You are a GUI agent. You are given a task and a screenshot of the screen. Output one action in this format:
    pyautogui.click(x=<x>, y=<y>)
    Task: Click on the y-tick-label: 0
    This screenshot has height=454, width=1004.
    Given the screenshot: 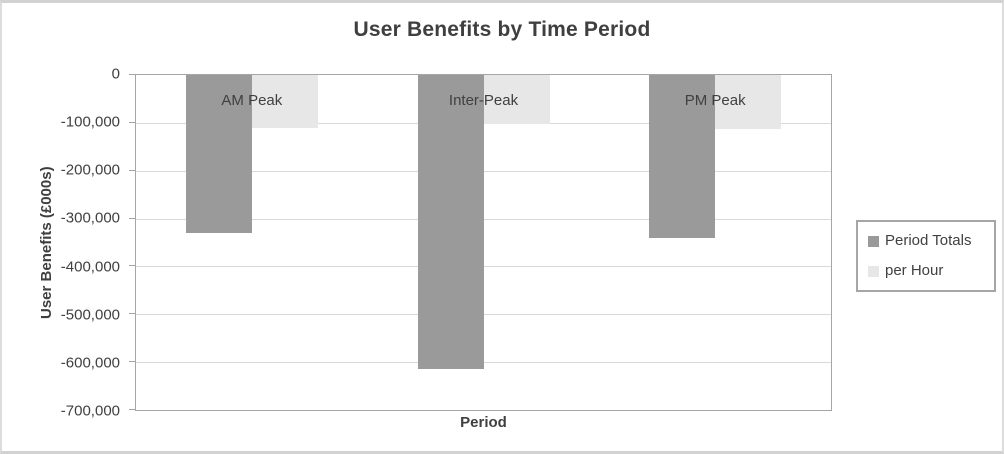 What is the action you would take?
    pyautogui.click(x=115, y=74)
    